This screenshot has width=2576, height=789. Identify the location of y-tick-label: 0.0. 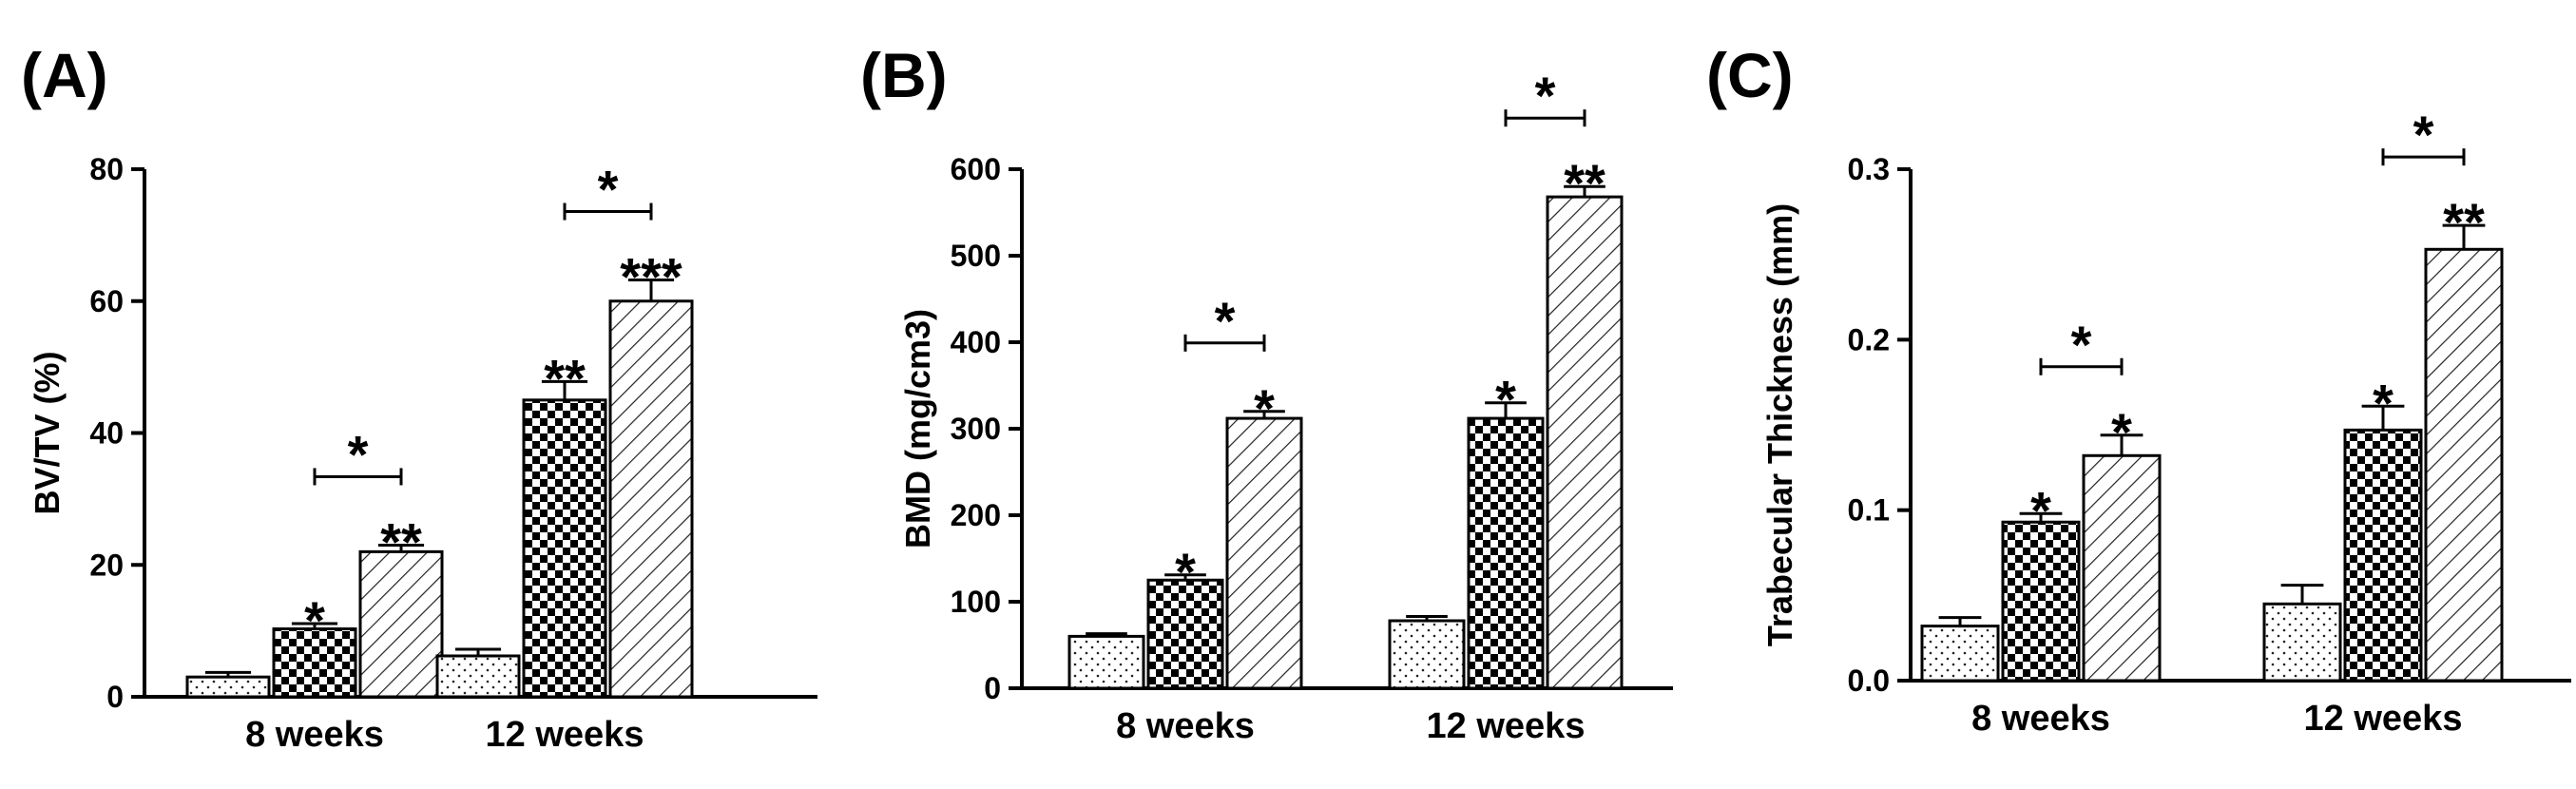
(1869, 681).